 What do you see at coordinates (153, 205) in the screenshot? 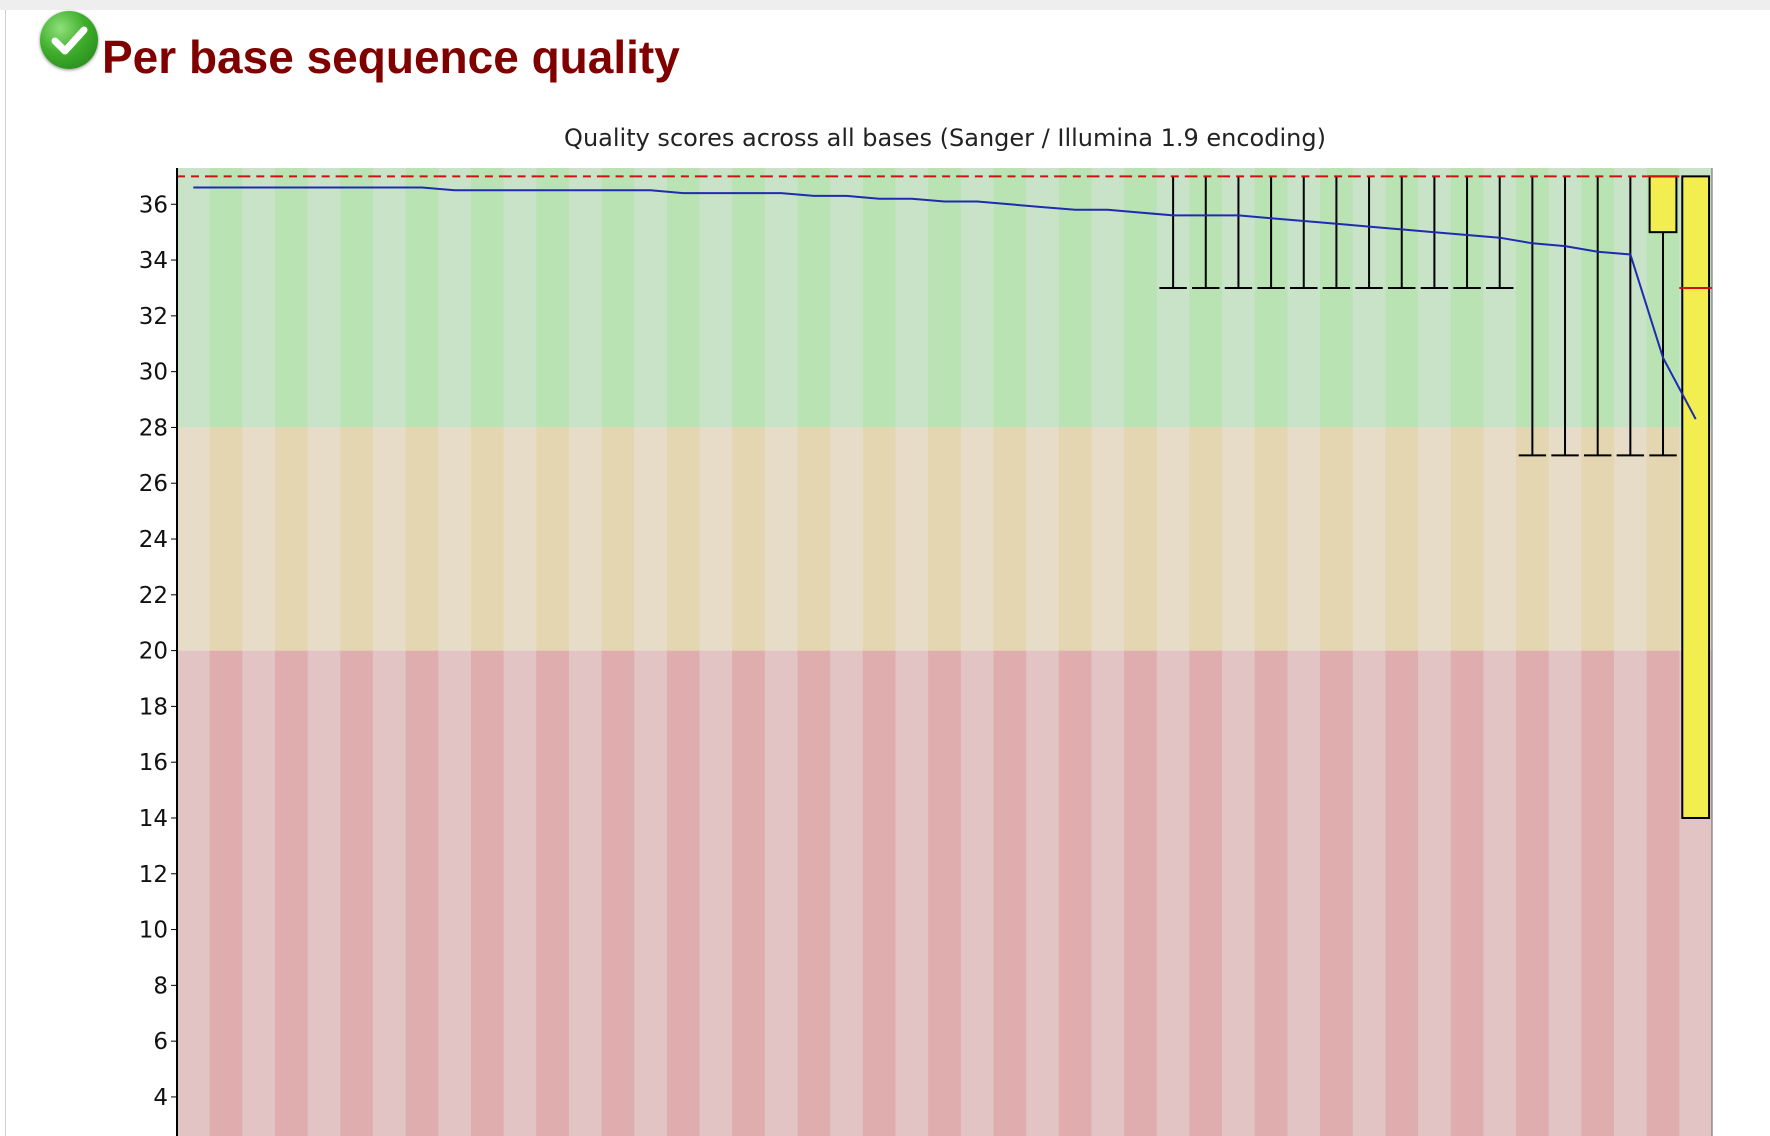
I see `y-tick-label-36: 36` at bounding box center [153, 205].